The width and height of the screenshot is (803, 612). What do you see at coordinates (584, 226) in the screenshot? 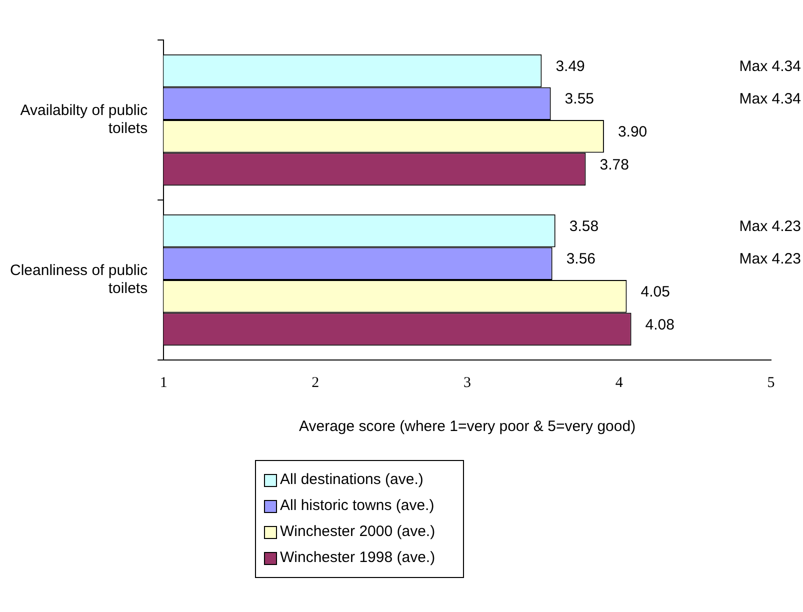
I see `data-label: 3.58` at bounding box center [584, 226].